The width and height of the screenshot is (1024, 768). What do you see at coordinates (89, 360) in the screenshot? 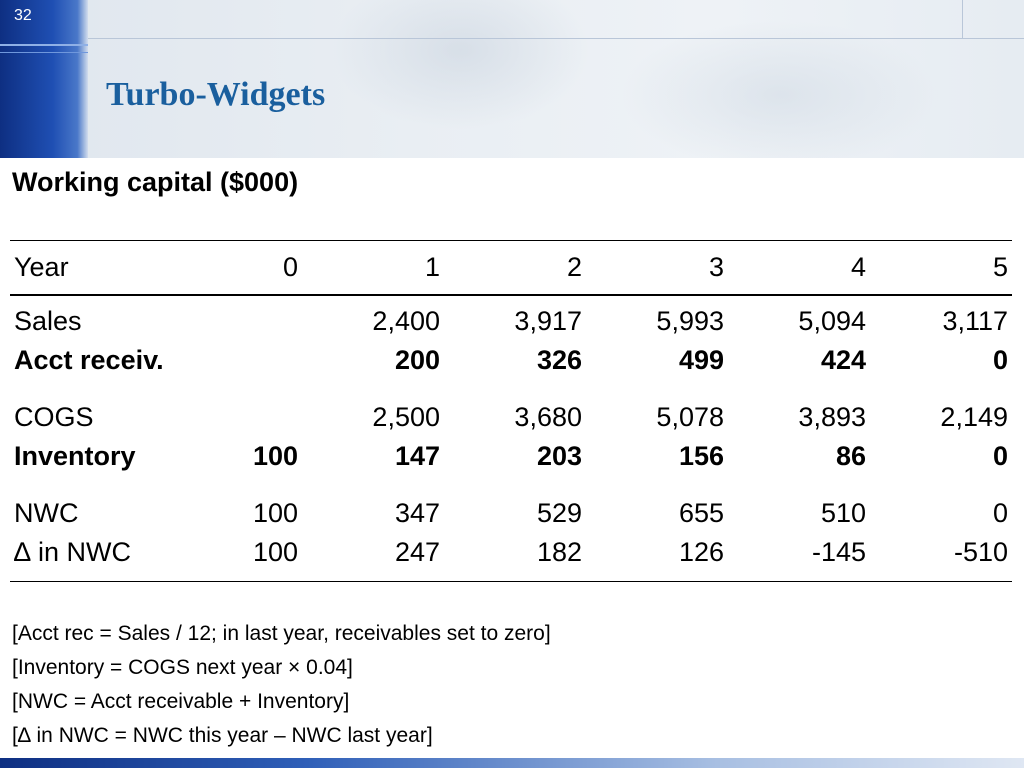
I see `row-label: Acct receiv.` at bounding box center [89, 360].